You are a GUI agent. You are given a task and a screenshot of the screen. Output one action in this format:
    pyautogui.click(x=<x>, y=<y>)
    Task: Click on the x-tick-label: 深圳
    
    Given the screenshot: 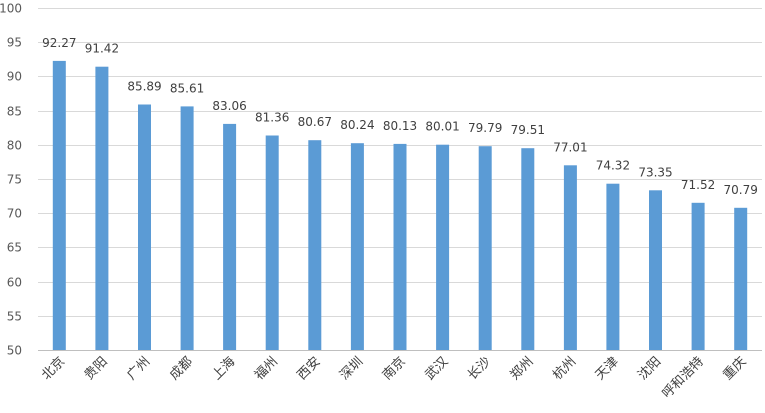 What is the action you would take?
    pyautogui.click(x=351, y=368)
    